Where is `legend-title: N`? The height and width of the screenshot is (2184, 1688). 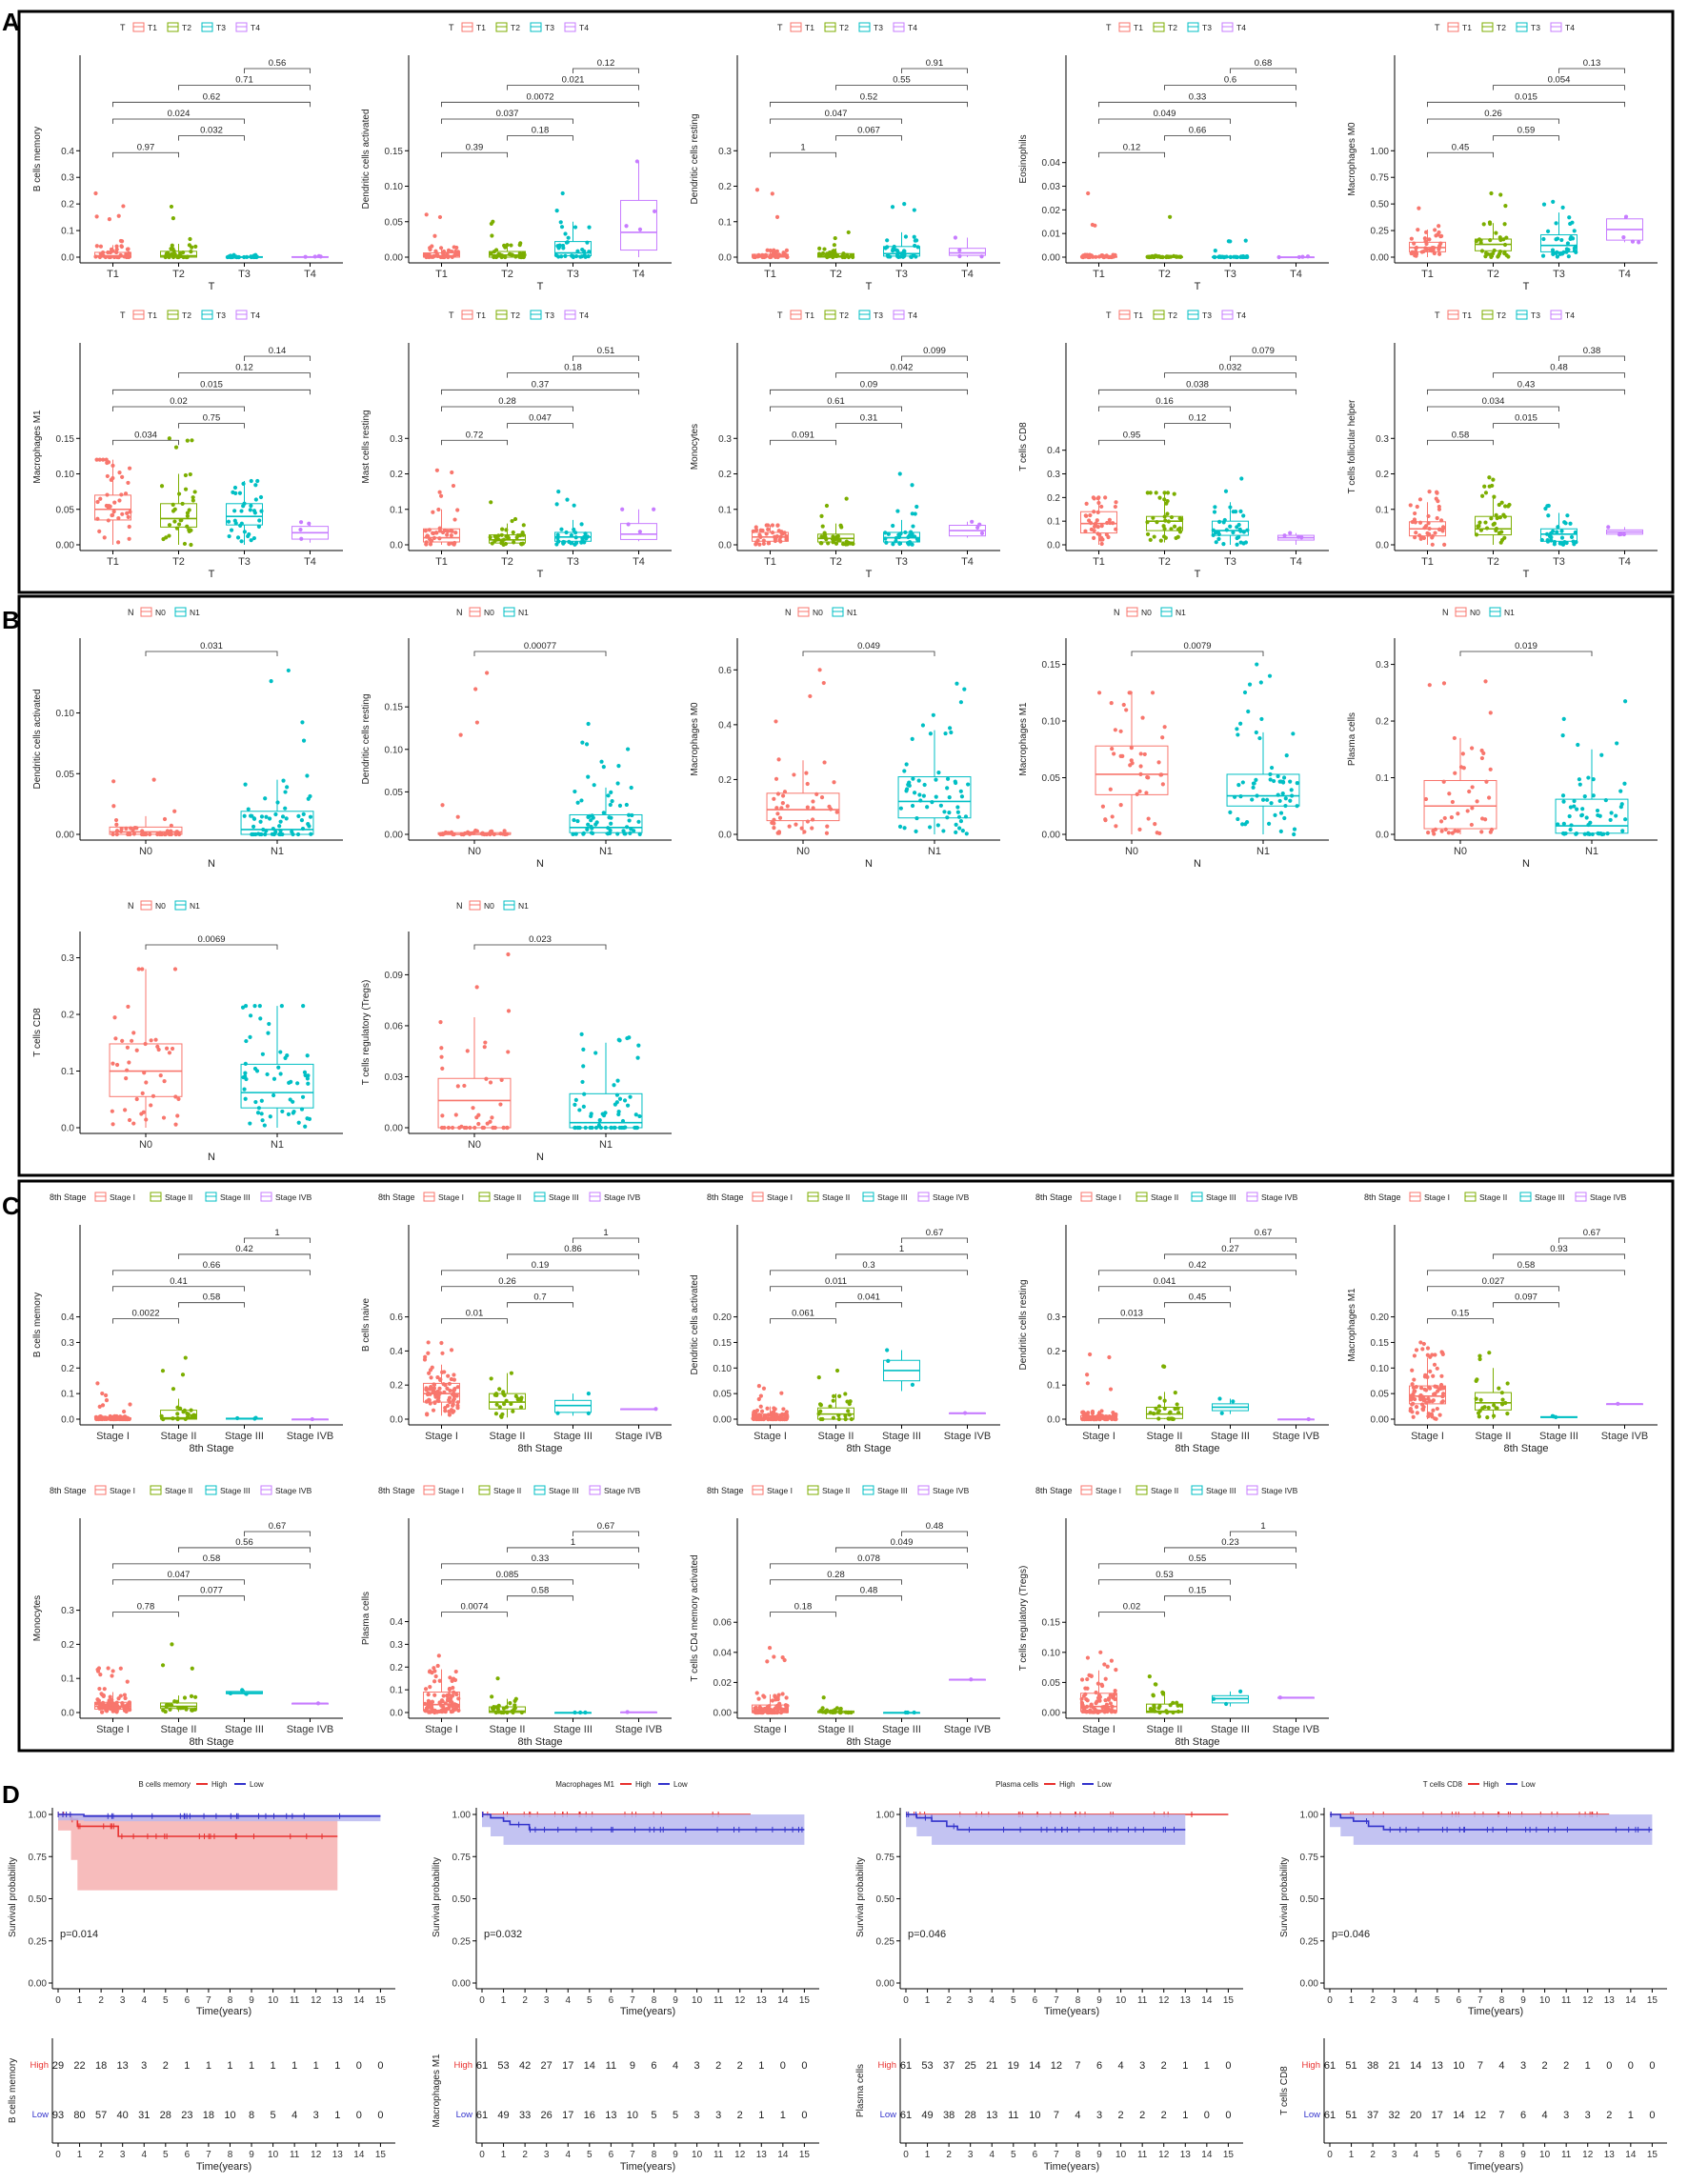
legend-title: N is located at coordinates (459, 906).